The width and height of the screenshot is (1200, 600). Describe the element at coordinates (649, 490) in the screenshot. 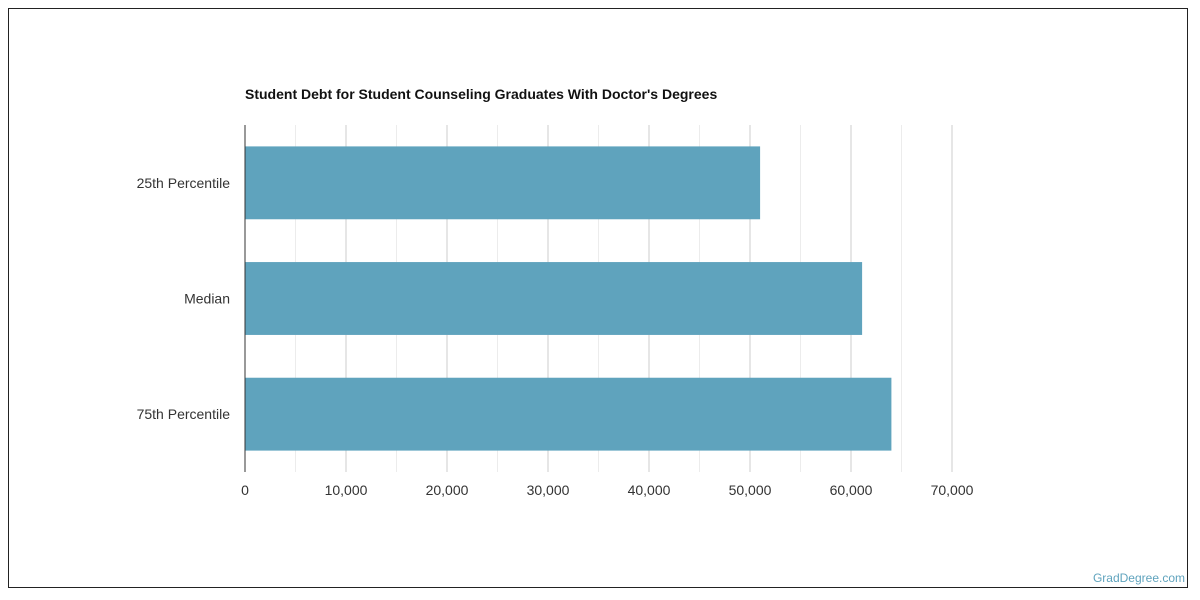

I see `x-tick-label: 40,000` at that location.